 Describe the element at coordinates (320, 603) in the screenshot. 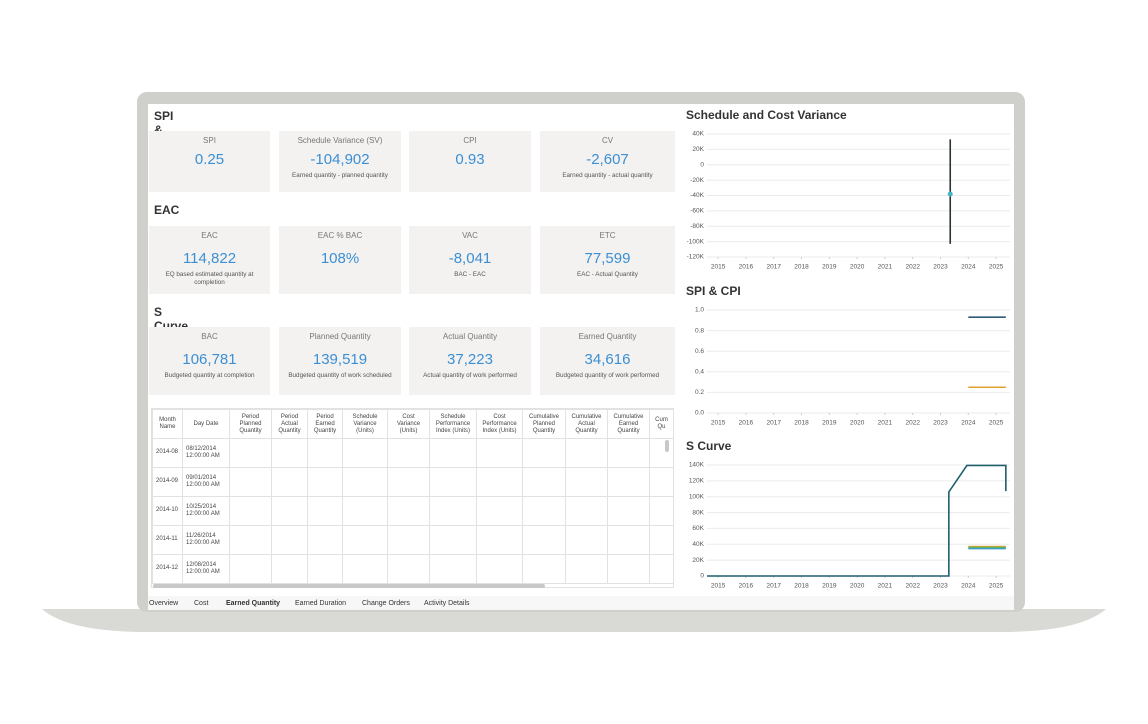

I see `tab: Earned Duration` at that location.